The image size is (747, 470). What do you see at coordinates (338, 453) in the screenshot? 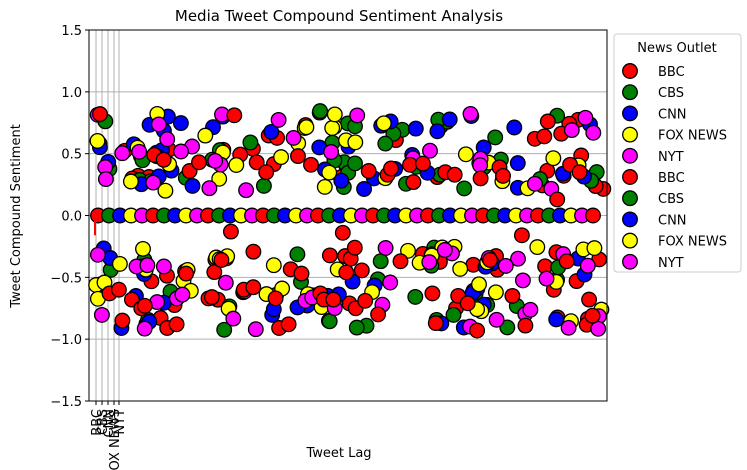
I see `x-axis-label: Tweet Lag` at bounding box center [338, 453].